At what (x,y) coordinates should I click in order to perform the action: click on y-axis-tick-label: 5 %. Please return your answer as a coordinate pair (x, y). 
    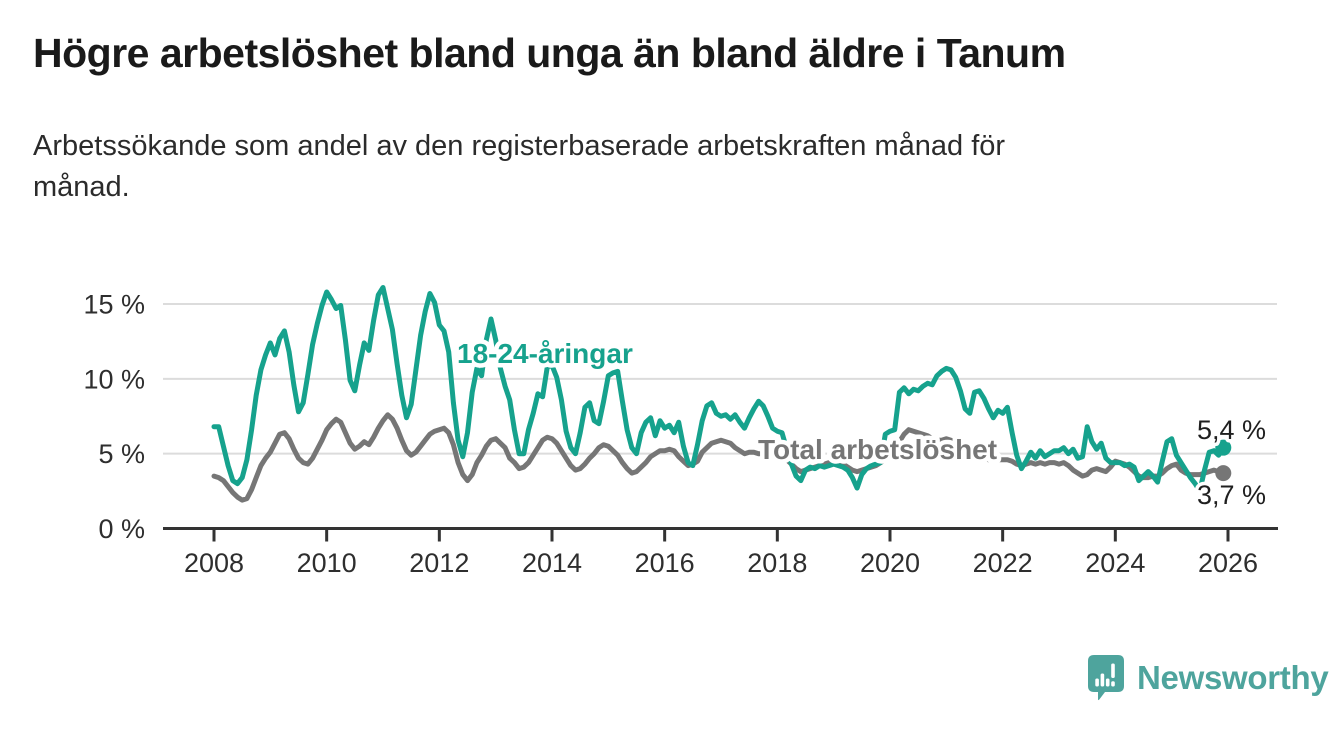
    Looking at the image, I should click on (121, 454).